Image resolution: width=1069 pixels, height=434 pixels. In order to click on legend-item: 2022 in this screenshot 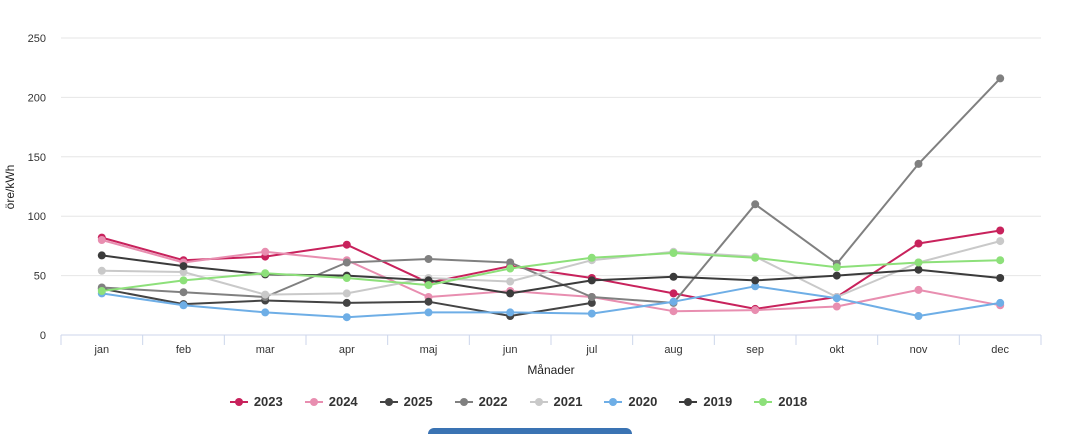, I will do `click(481, 401)`.